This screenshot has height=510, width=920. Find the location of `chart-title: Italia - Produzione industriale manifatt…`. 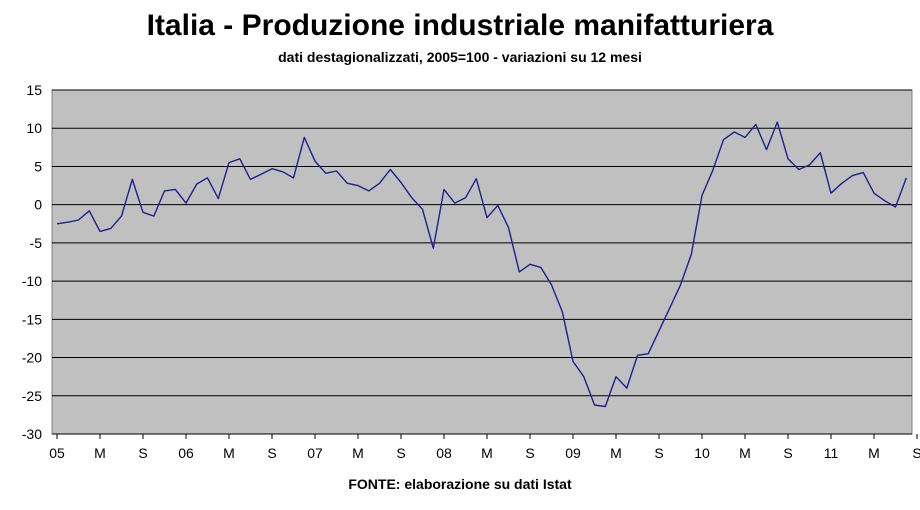

chart-title: Italia - Produzione industriale manifatt… is located at coordinates (460, 25).